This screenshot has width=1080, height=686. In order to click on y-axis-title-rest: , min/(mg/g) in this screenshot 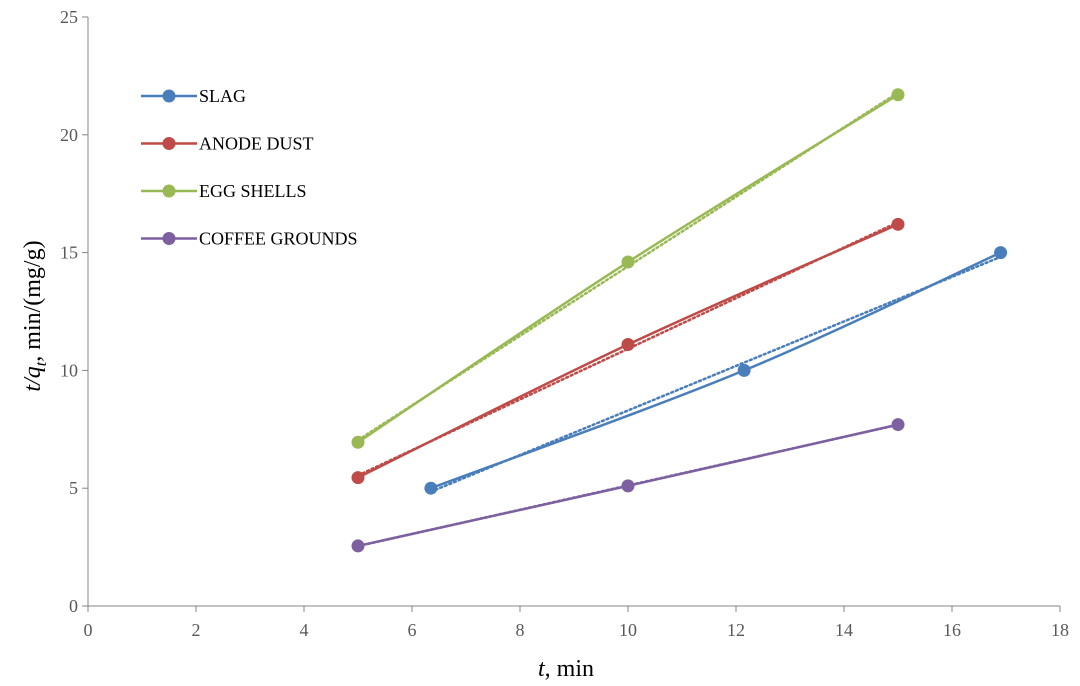, I will do `click(33, 300)`.